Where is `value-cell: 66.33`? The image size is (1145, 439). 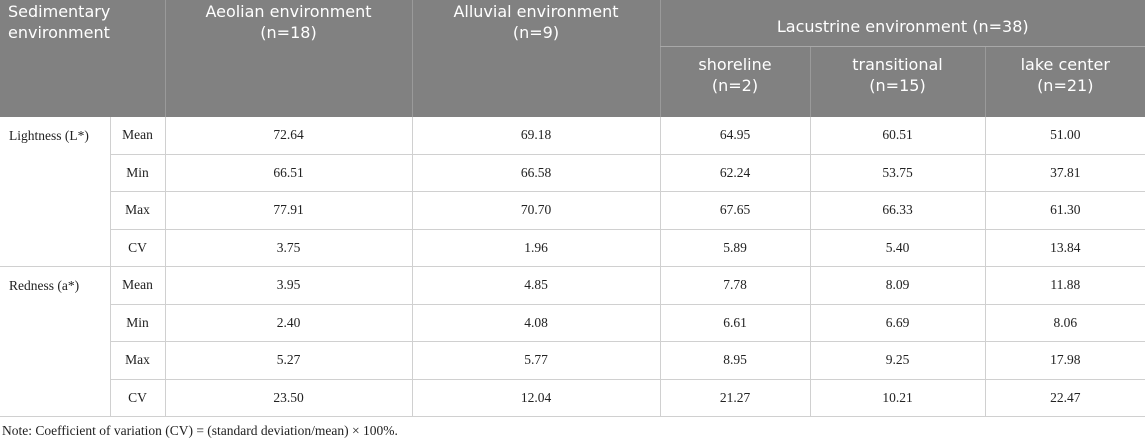 value-cell: 66.33 is located at coordinates (897, 210).